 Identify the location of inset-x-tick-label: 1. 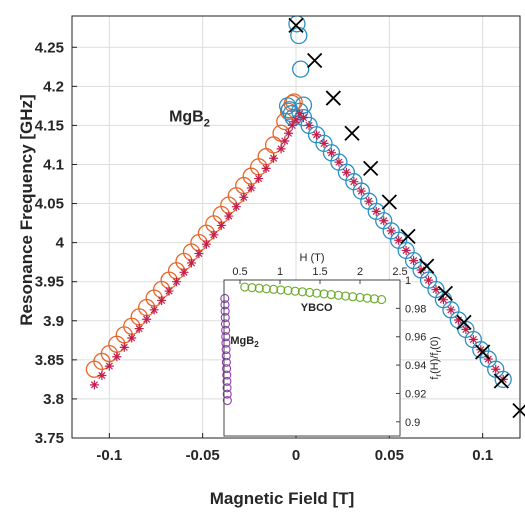
(280, 272).